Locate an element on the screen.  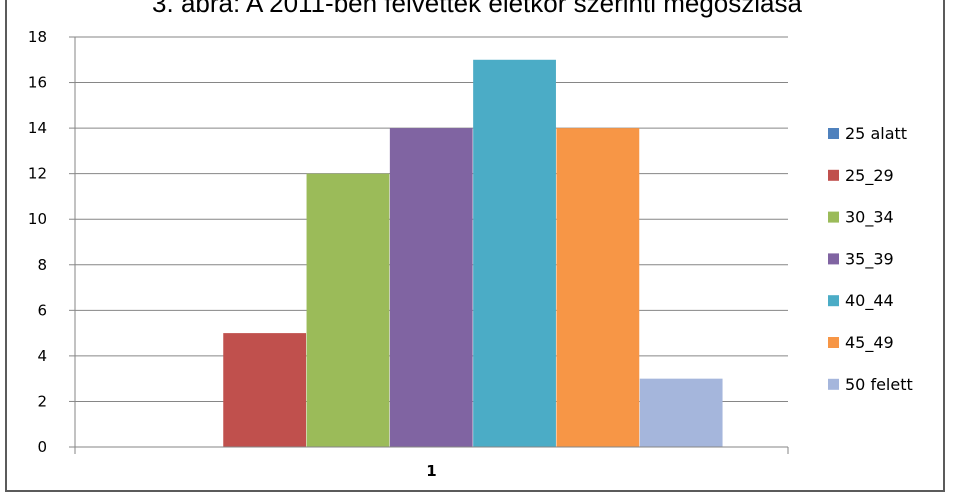
legend-label-40-44: 40_44 is located at coordinates (869, 301).